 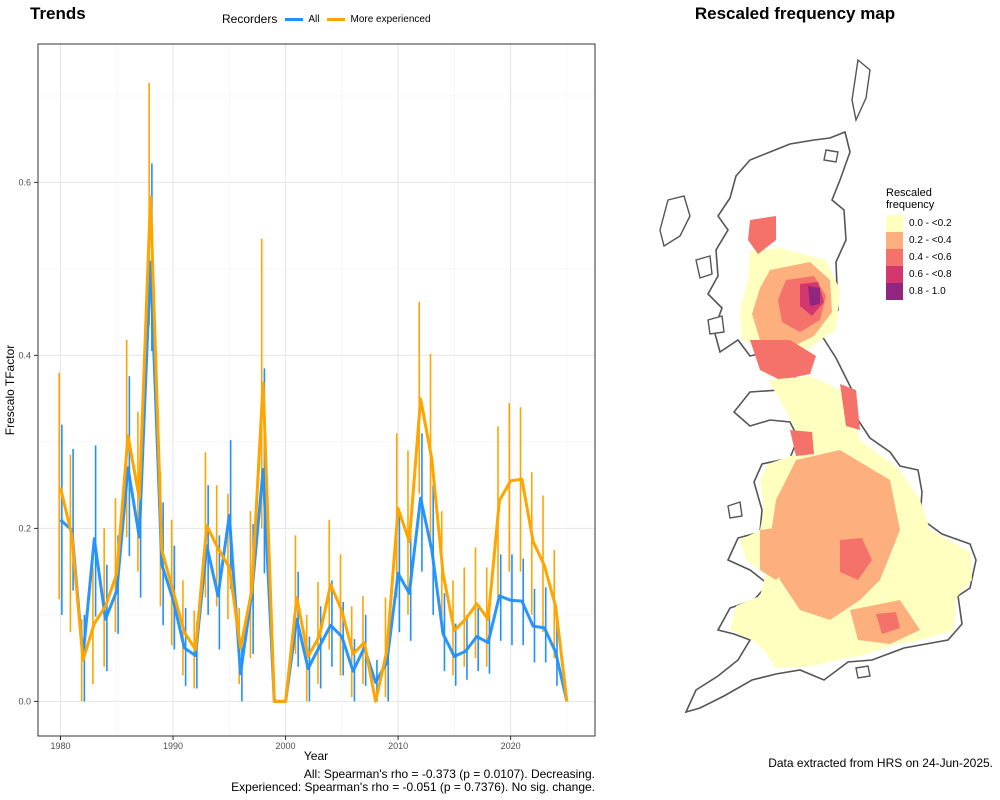 I want to click on map-legend-row: 0.6 - <0.8, so click(x=919, y=274).